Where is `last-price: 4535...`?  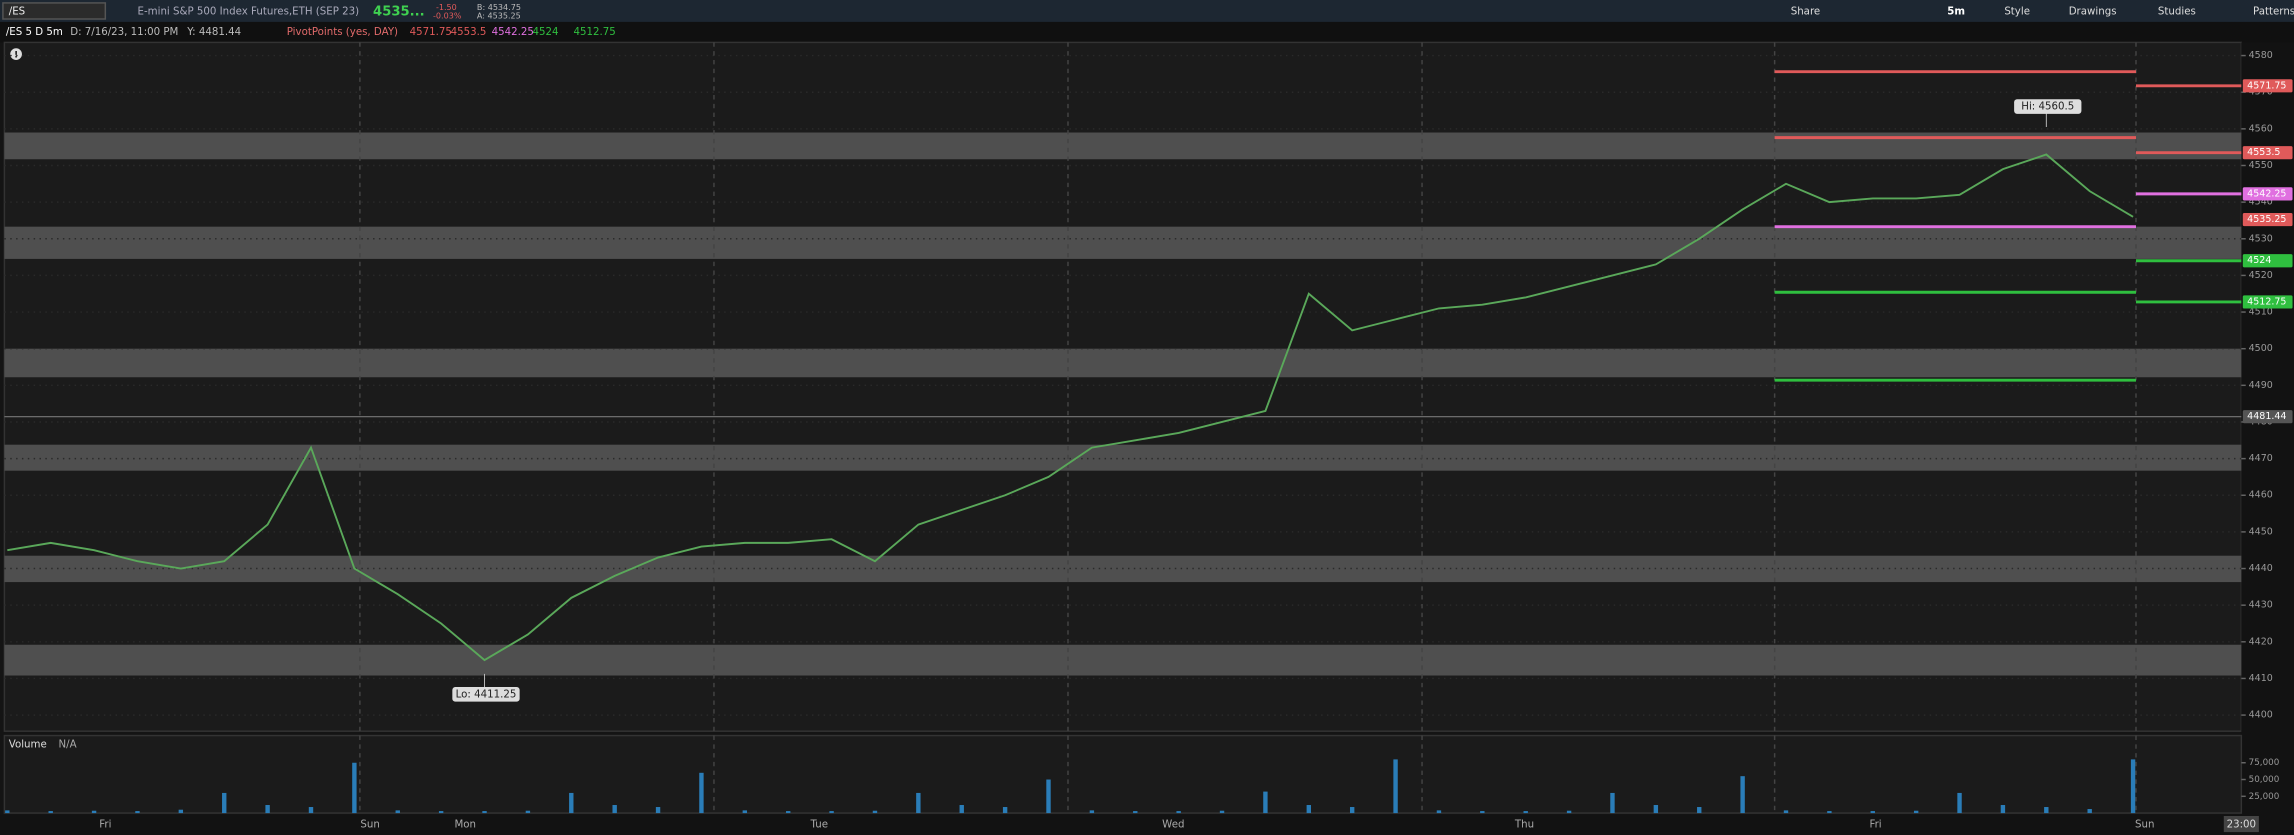 last-price: 4535... is located at coordinates (399, 12).